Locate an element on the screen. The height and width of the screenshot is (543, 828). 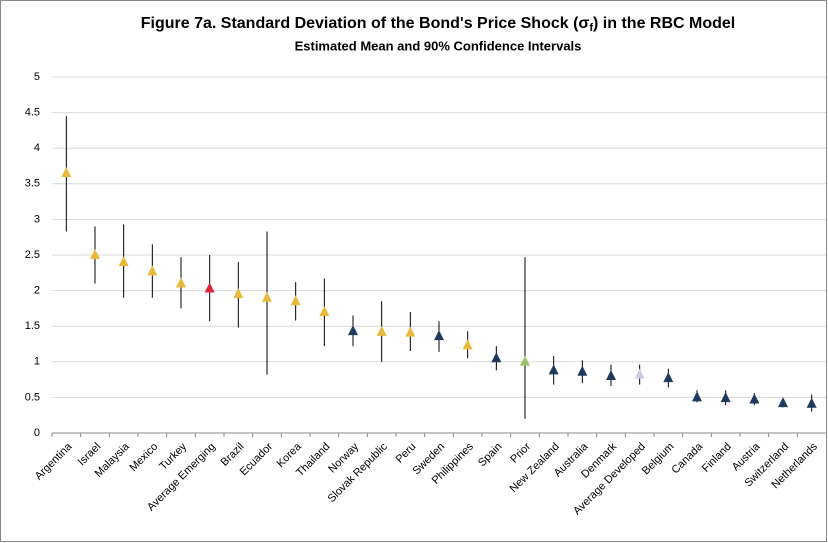
y-tick-label: 4.5 is located at coordinates (32, 113).